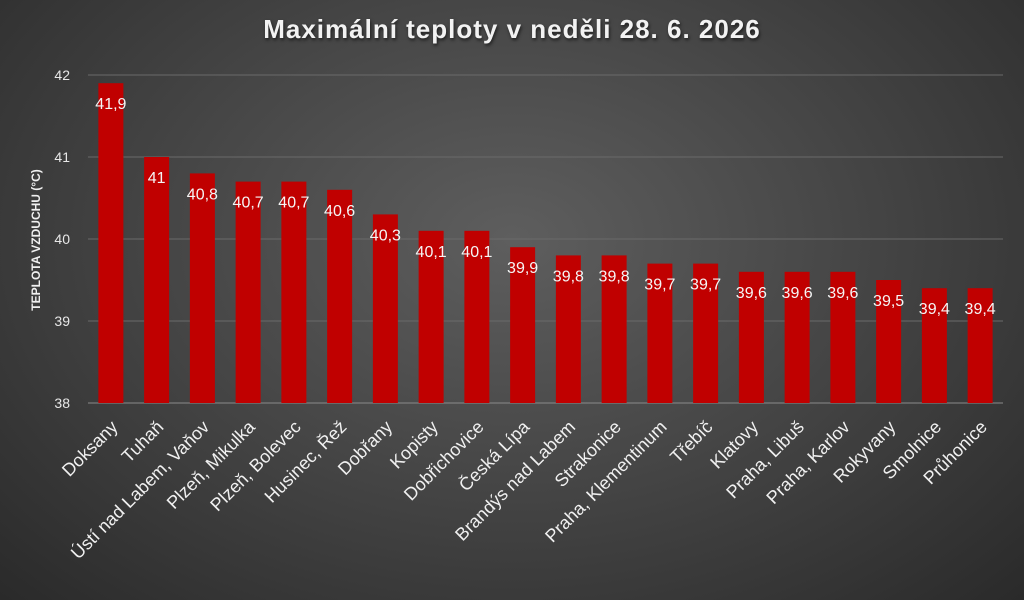 This screenshot has width=1024, height=600. I want to click on y-tick-label: 38, so click(62, 403).